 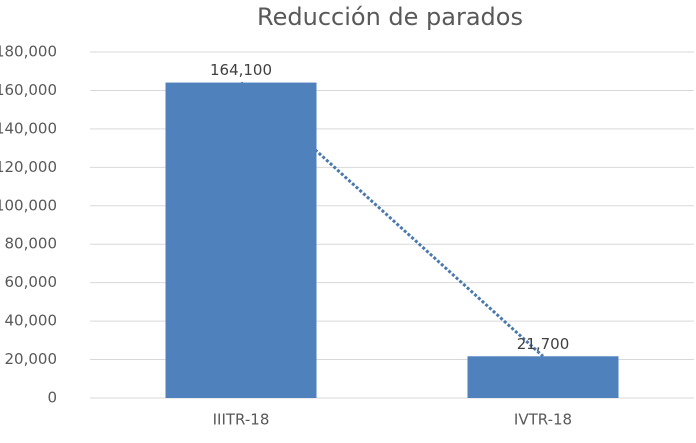 What do you see at coordinates (543, 377) in the screenshot?
I see `bar` at bounding box center [543, 377].